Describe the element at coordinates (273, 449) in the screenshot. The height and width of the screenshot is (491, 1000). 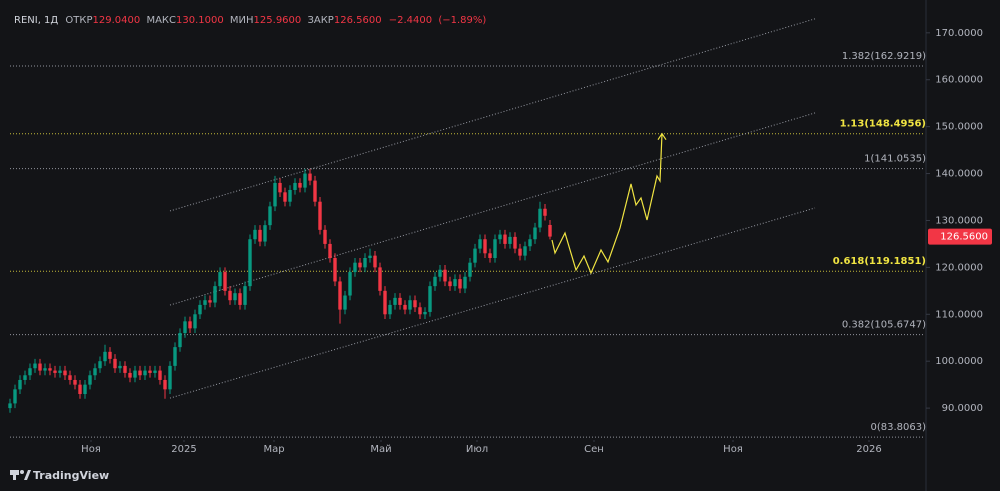
I see `x-tick-label: Мар` at that location.